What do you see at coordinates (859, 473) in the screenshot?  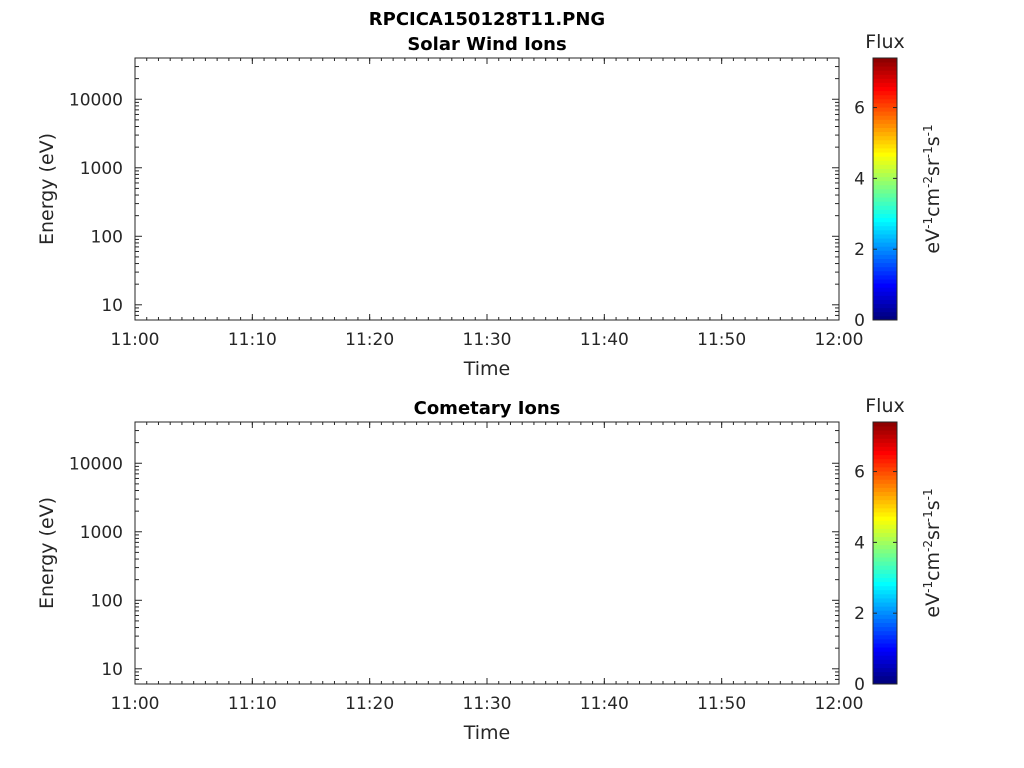 I see `colorbar-tick-label: 6` at bounding box center [859, 473].